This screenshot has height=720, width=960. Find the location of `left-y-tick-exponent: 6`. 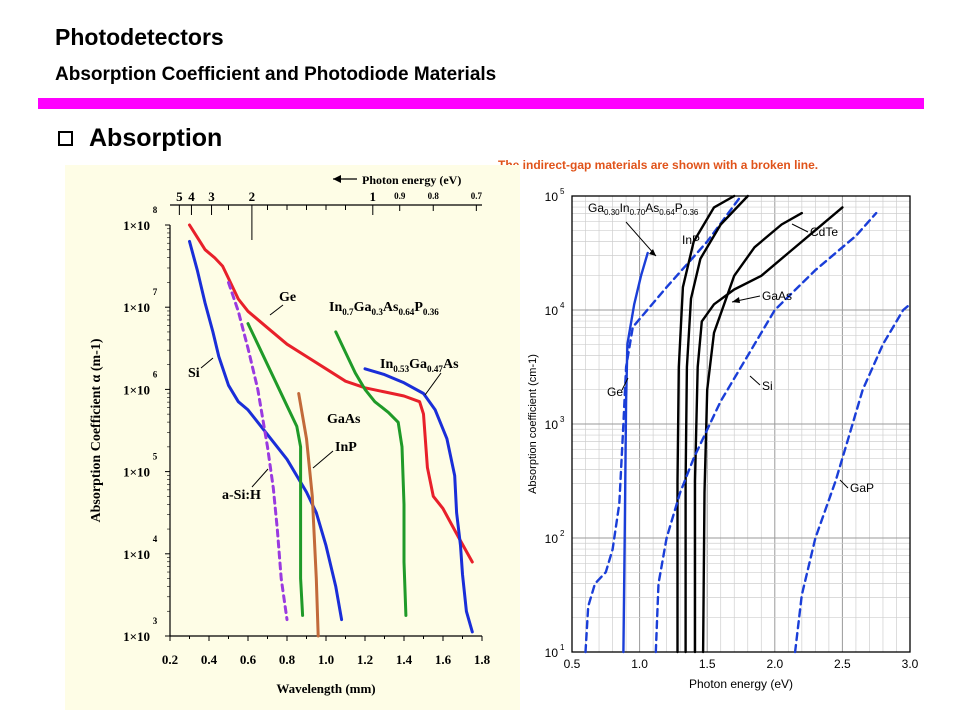

left-y-tick-exponent: 6 is located at coordinates (155, 374).